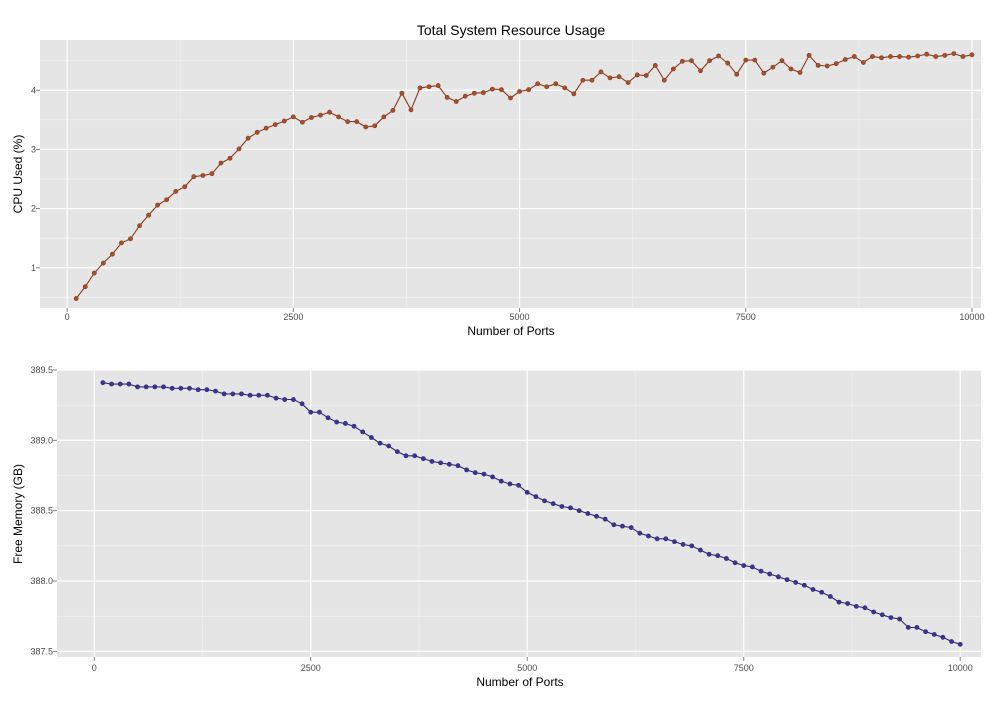 Image resolution: width=1000 pixels, height=701 pixels. I want to click on memory-y-tick-label: 387.5, so click(41, 651).